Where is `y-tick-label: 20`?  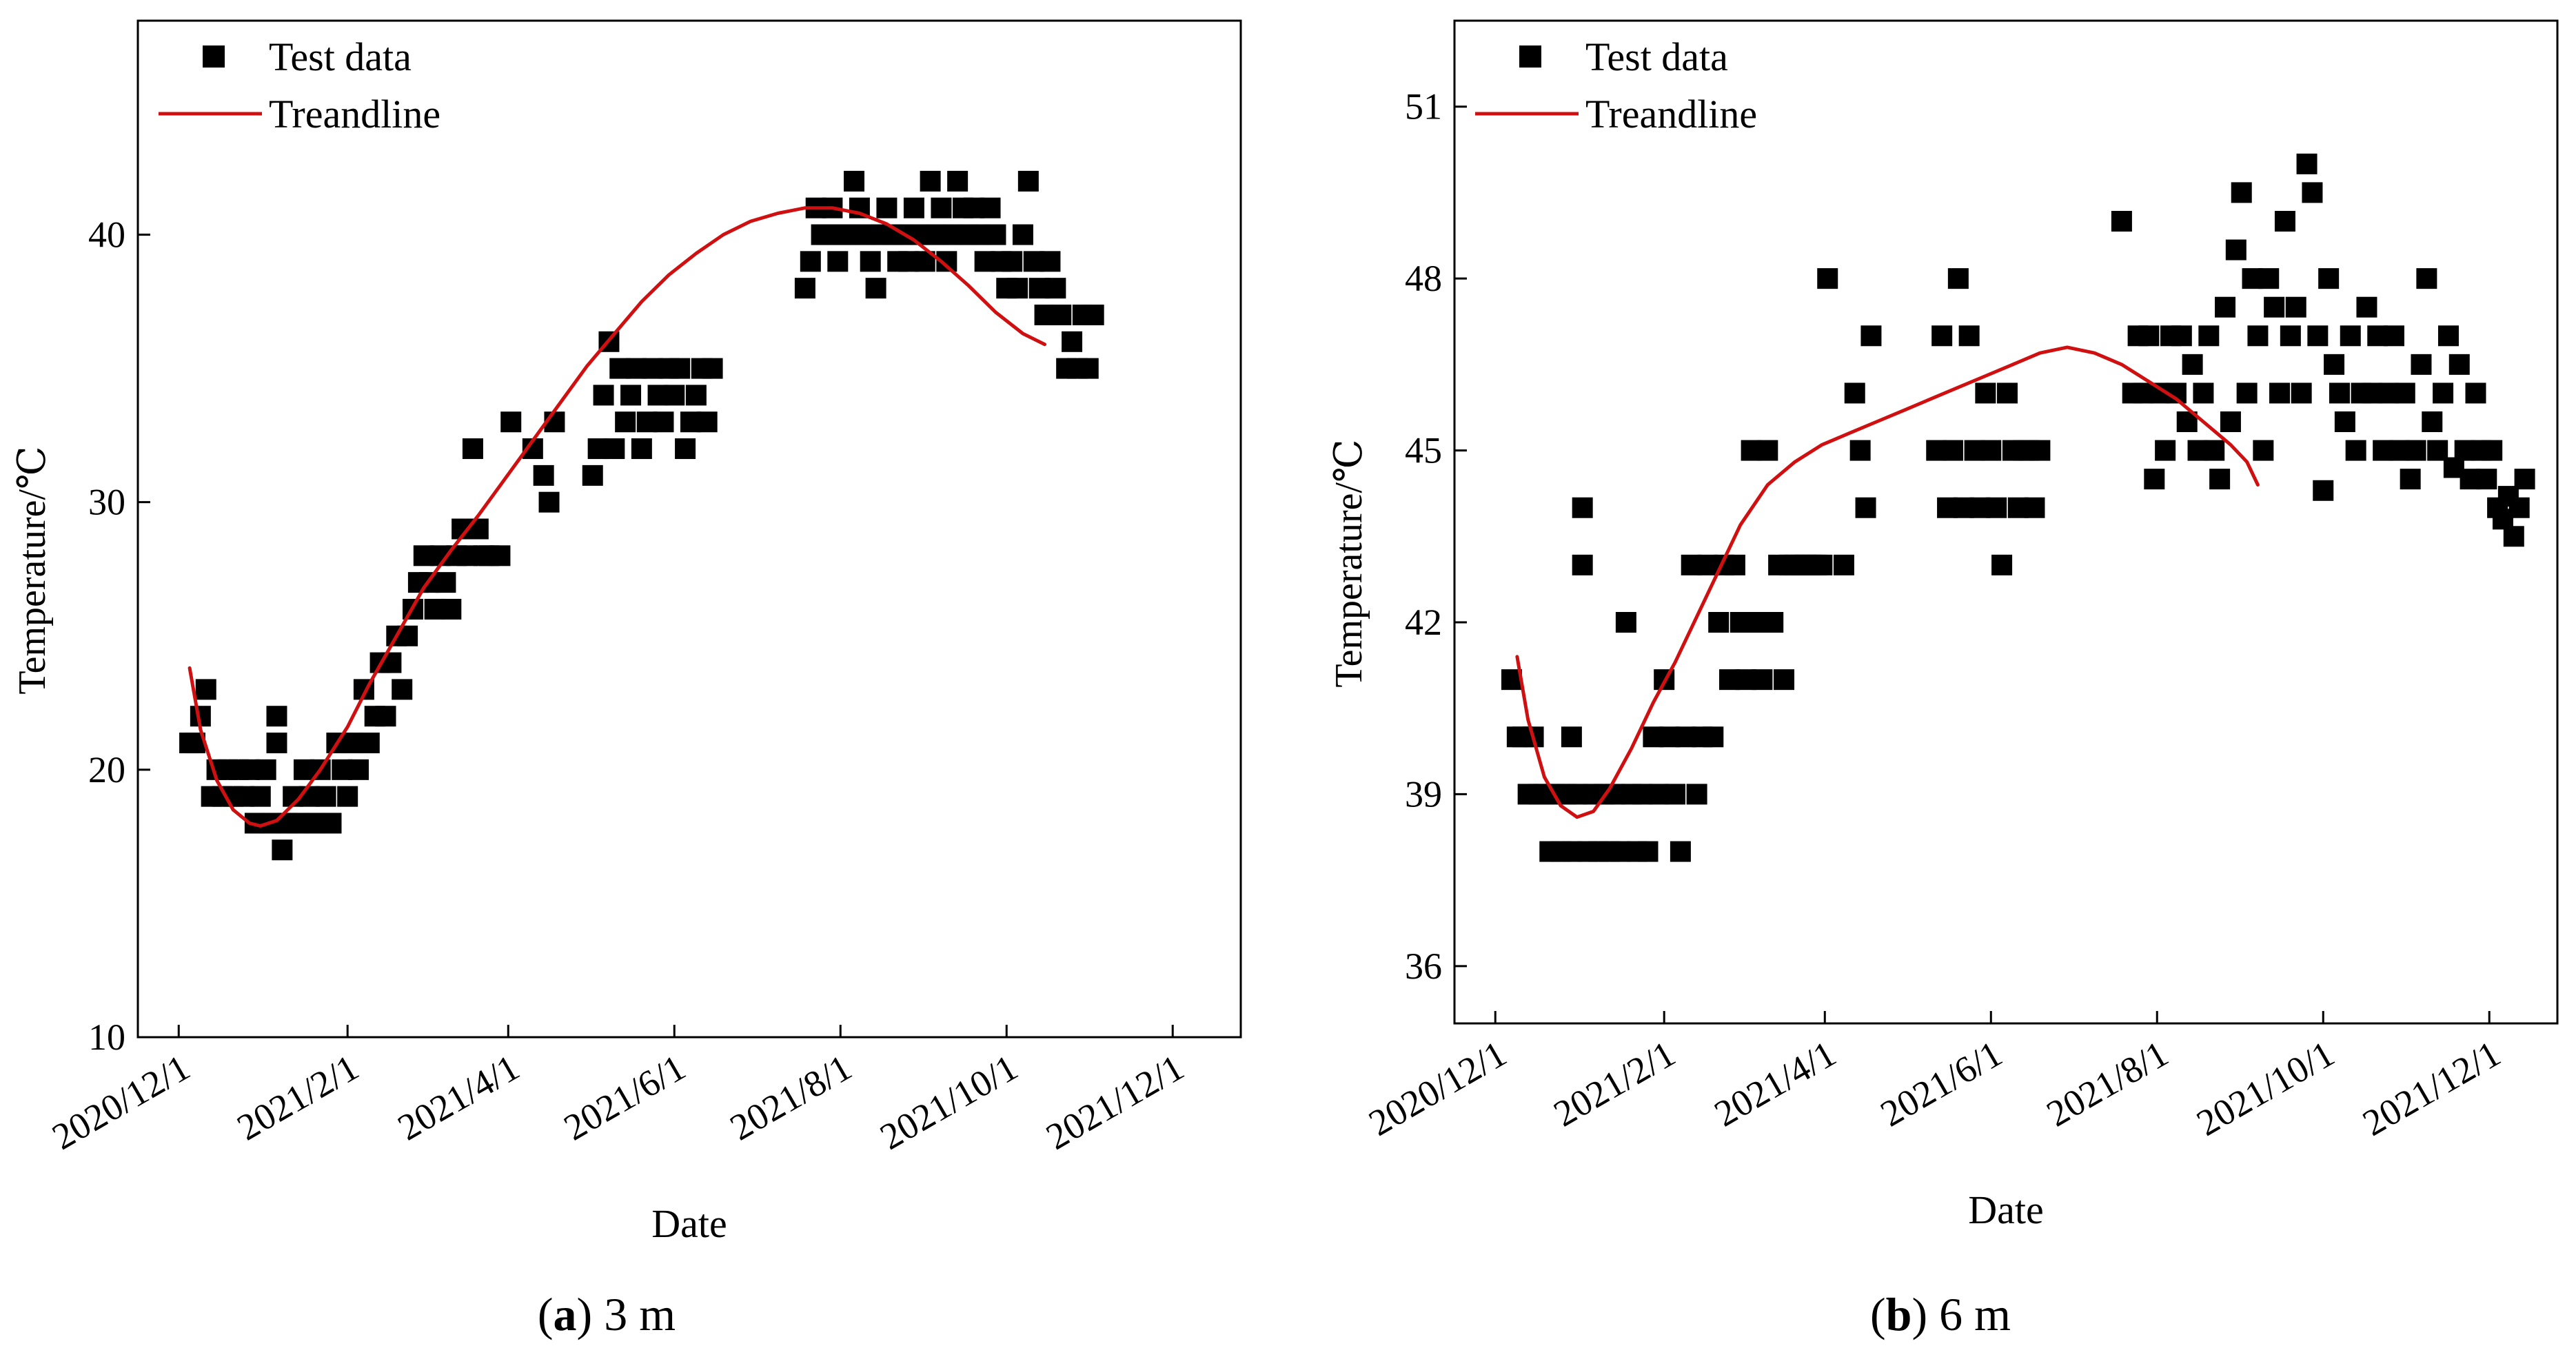 y-tick-label: 20 is located at coordinates (106, 769).